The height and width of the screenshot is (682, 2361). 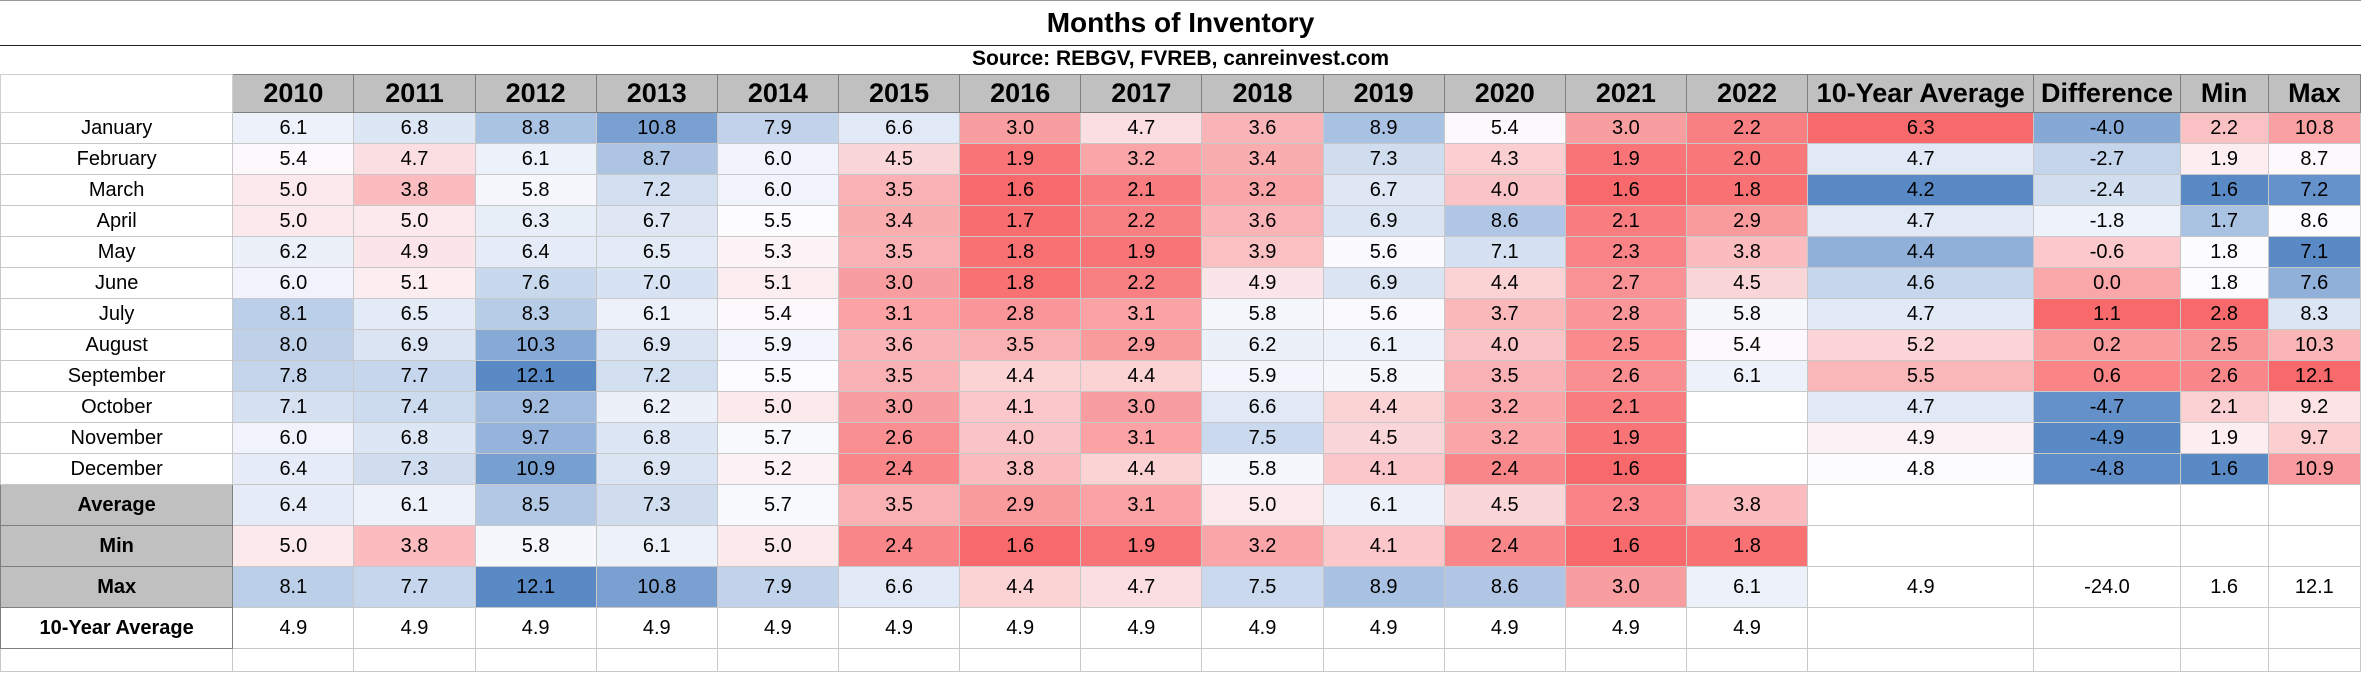 What do you see at coordinates (656, 252) in the screenshot?
I see `data-cell: 6.5` at bounding box center [656, 252].